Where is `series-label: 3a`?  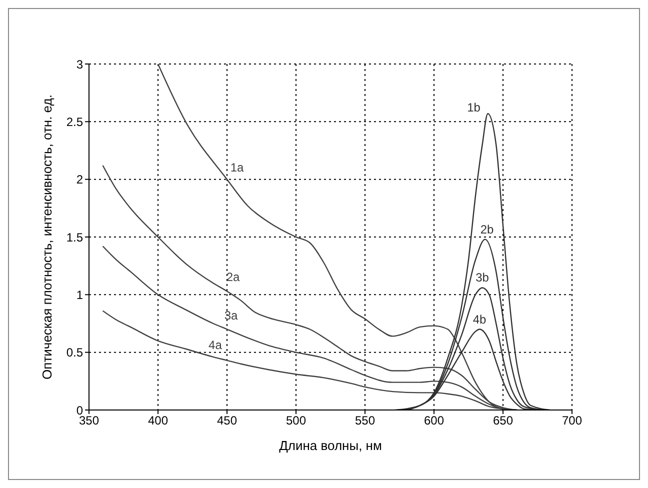
series-label: 3a is located at coordinates (231, 315).